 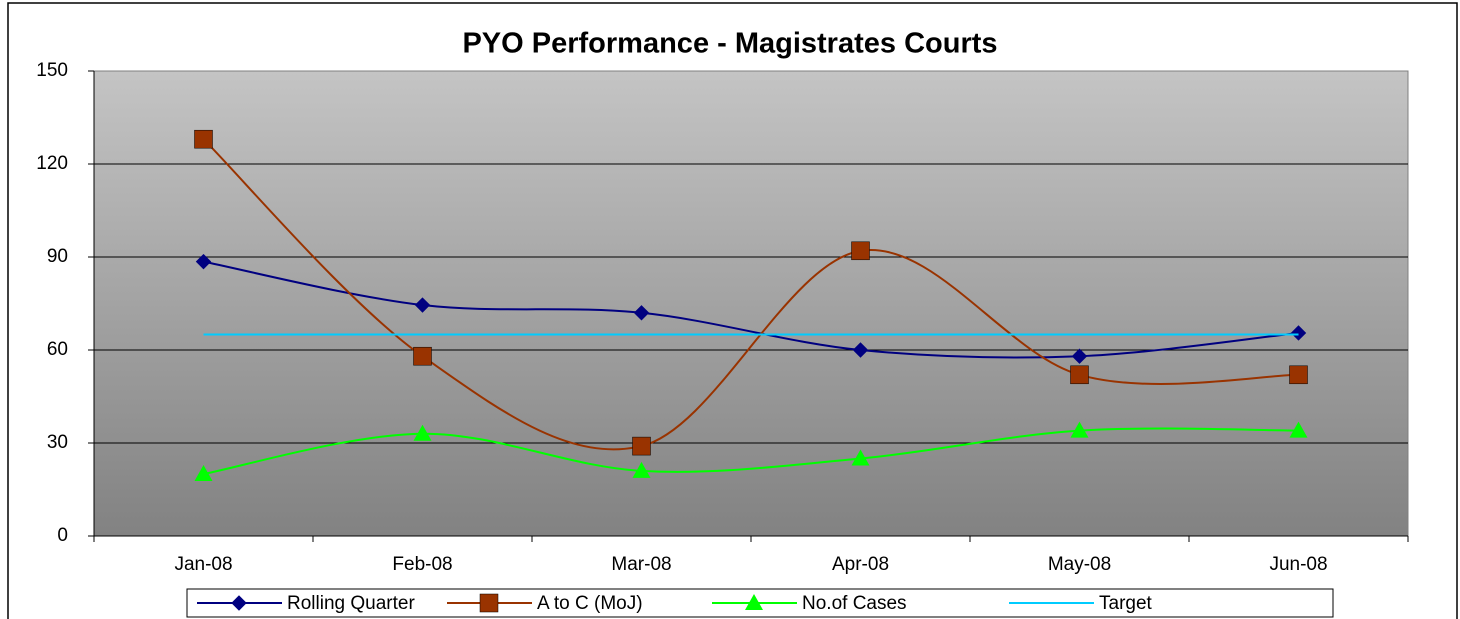 I want to click on legend-label: Rolling Quarter, so click(x=351, y=603).